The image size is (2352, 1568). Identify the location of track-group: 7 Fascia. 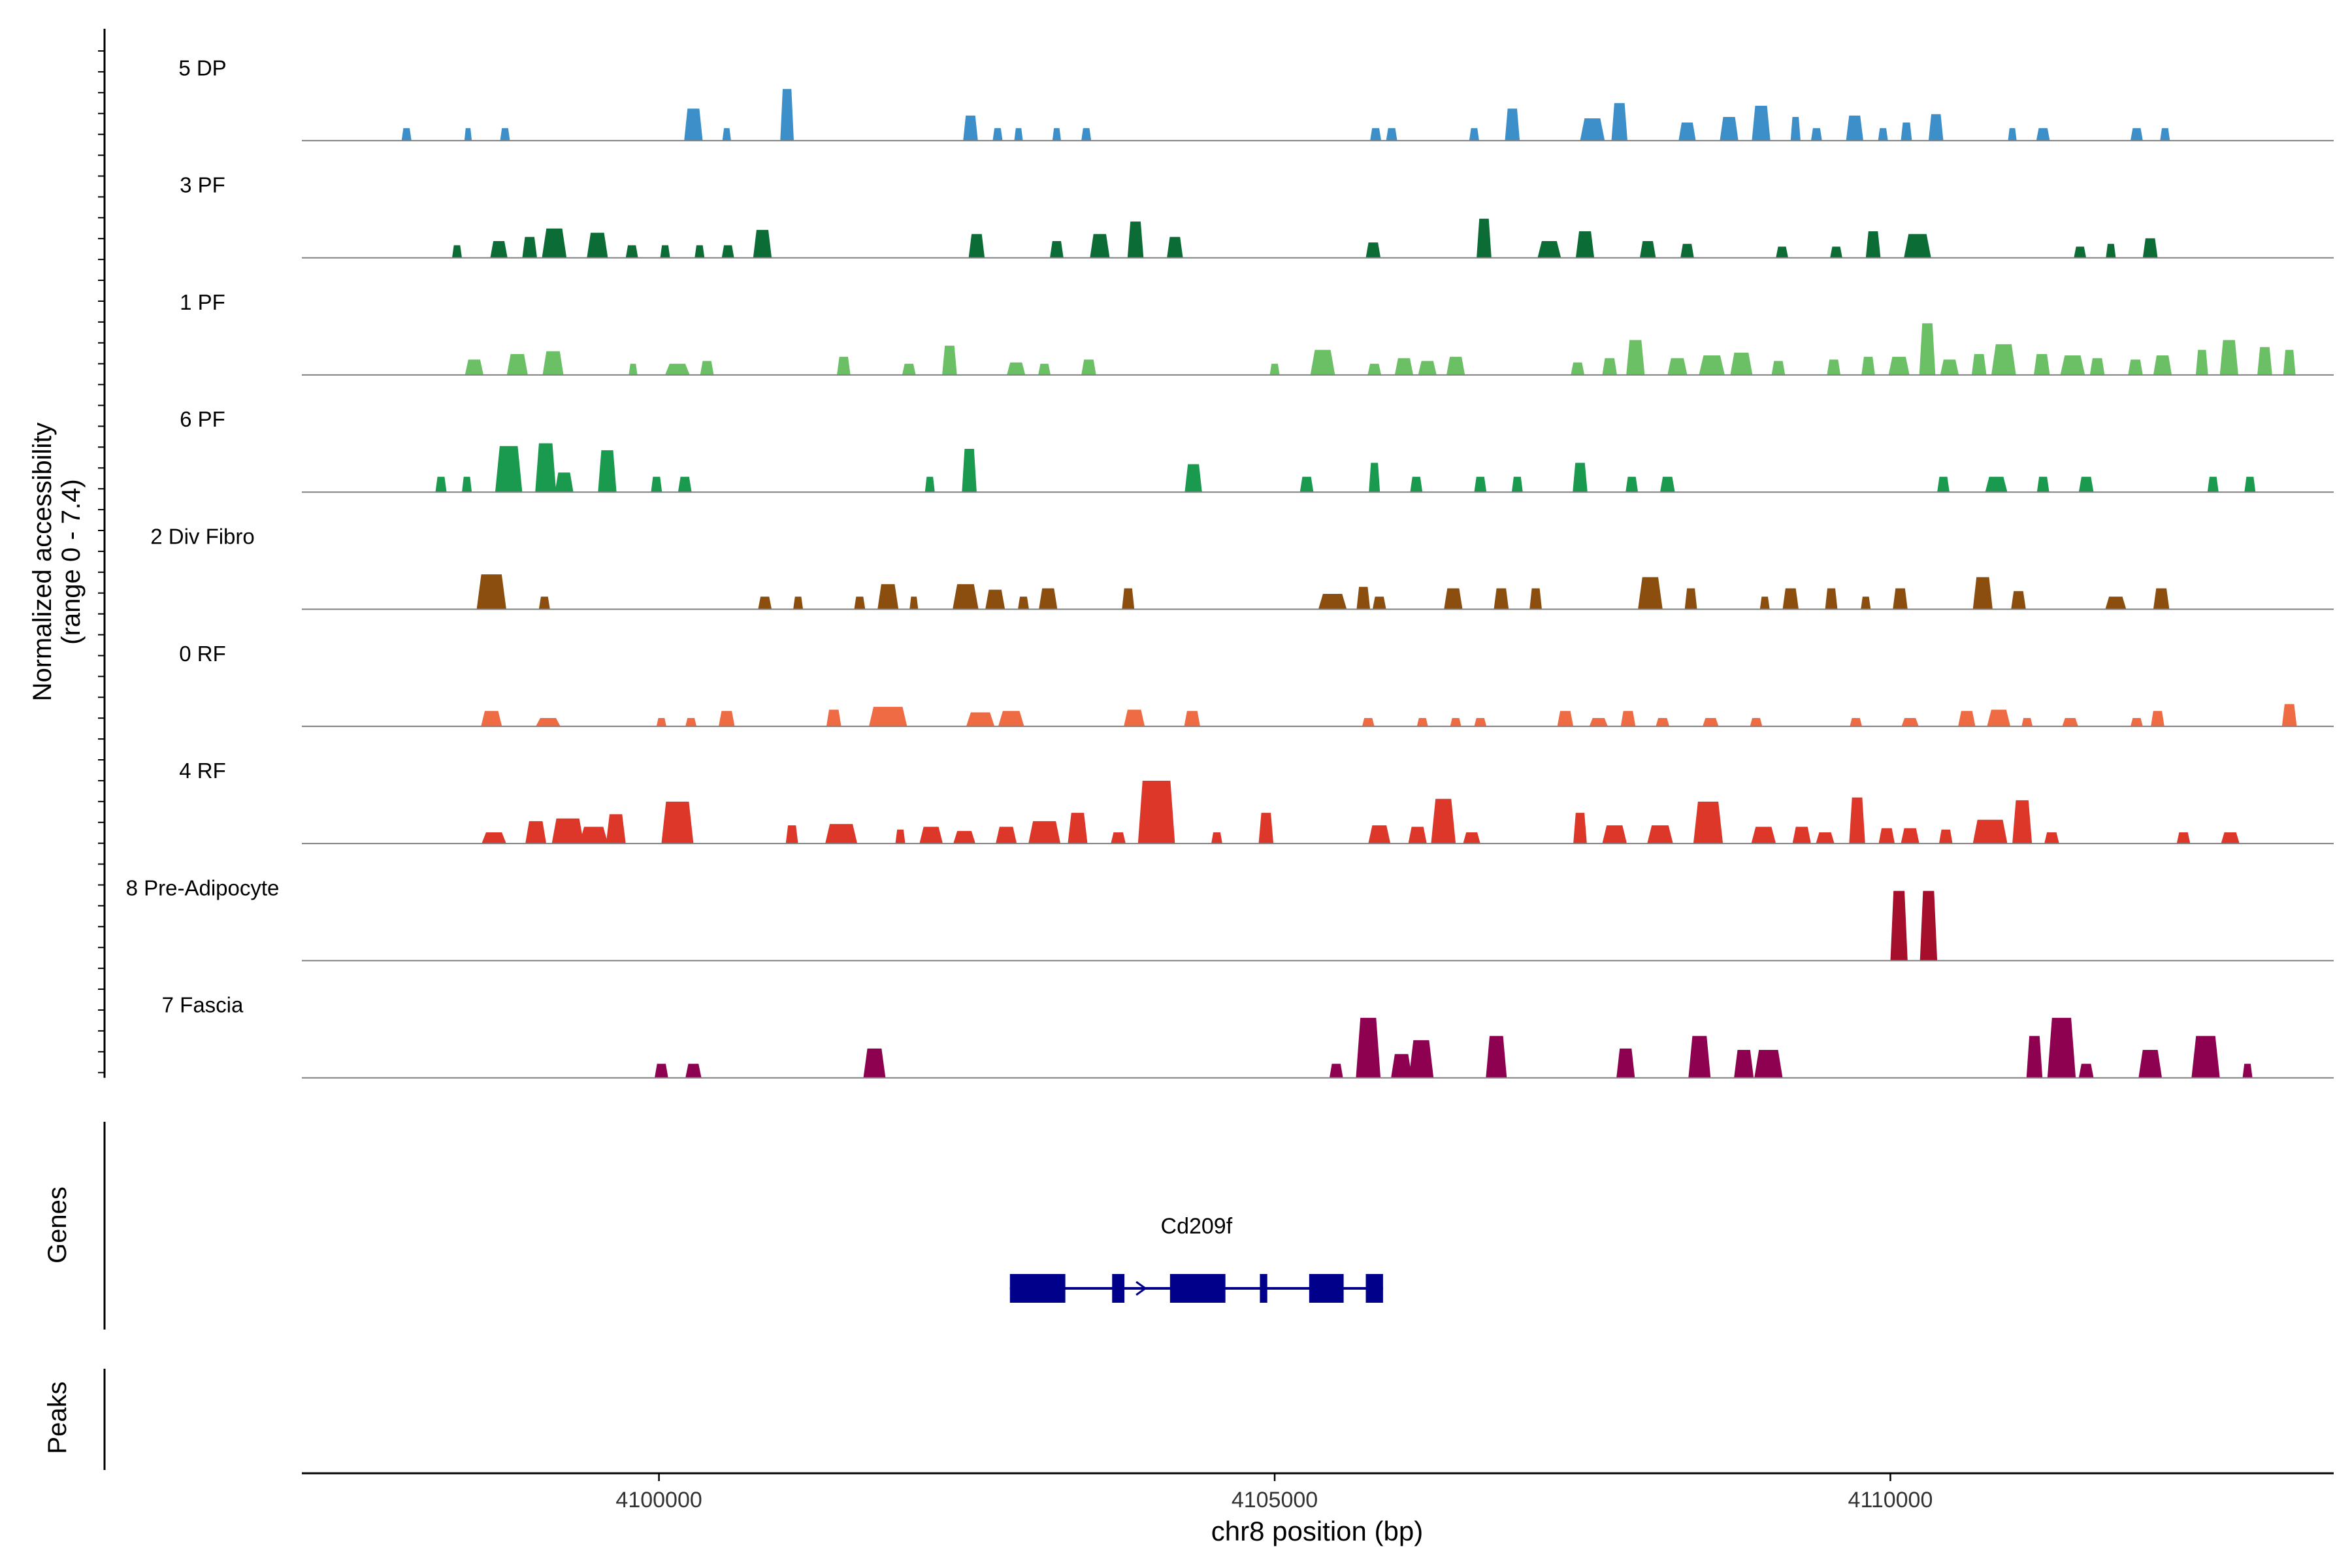
(1248, 1036).